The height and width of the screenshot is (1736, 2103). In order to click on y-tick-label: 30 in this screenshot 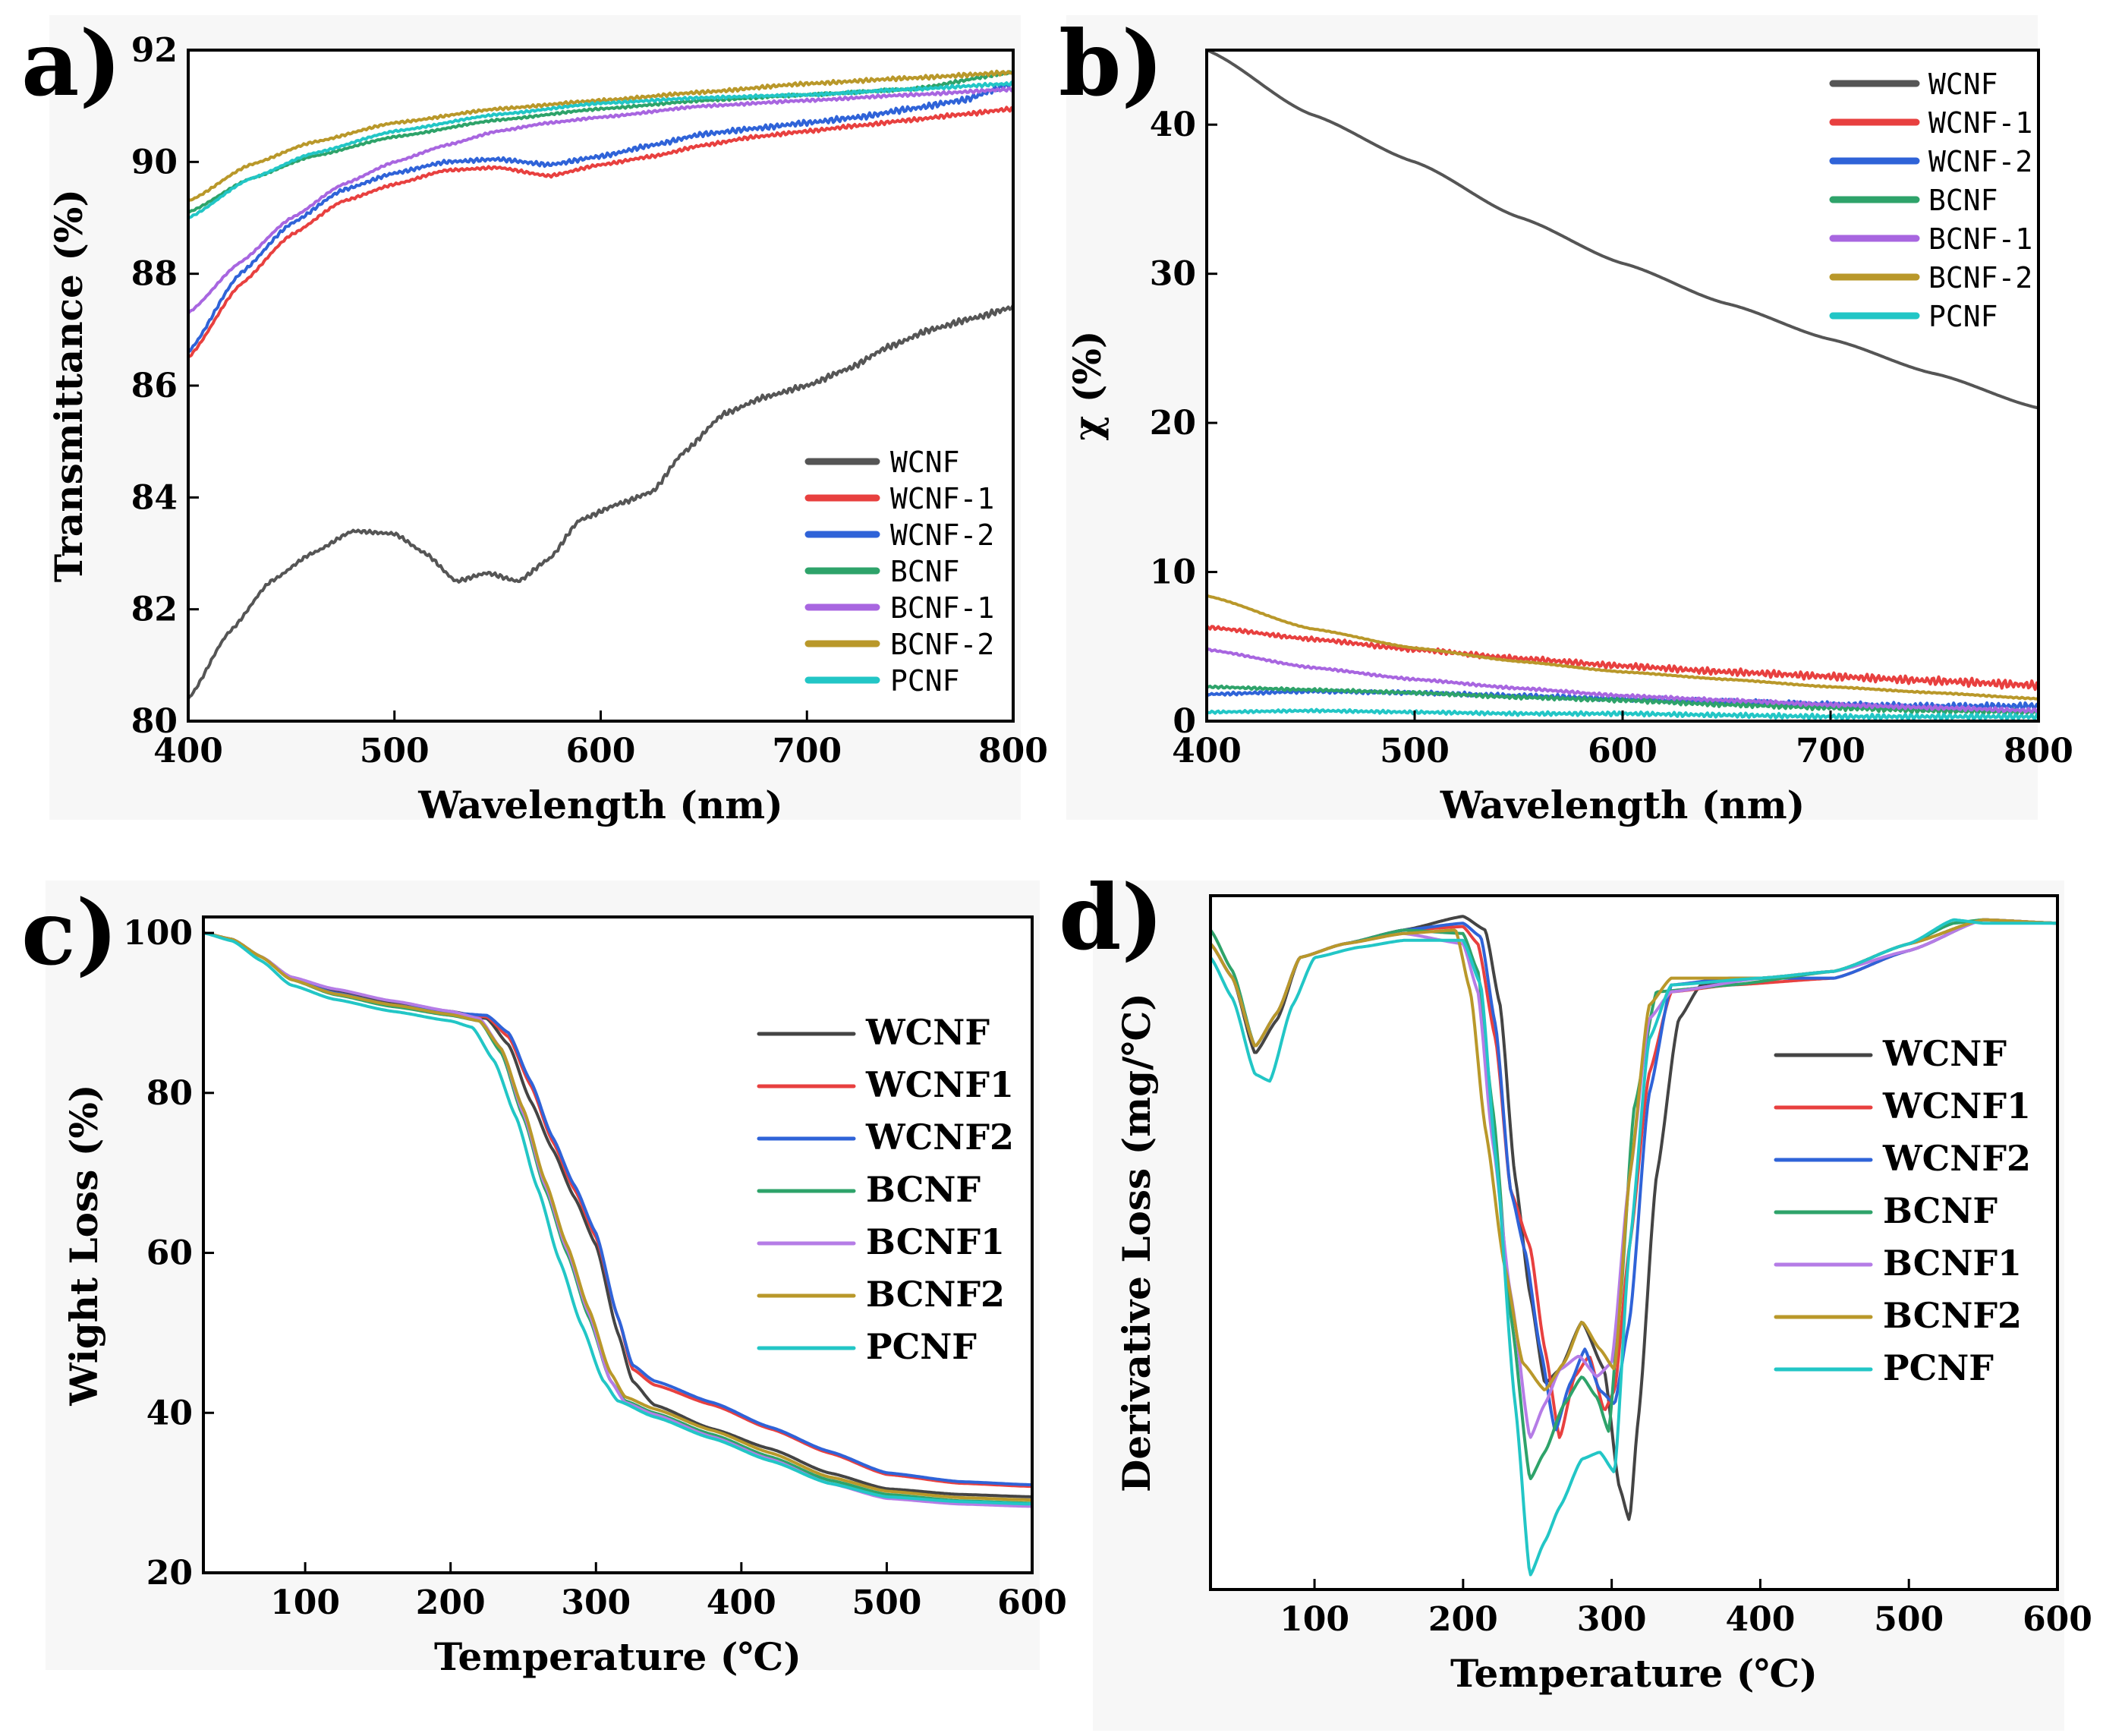, I will do `click(1173, 274)`.